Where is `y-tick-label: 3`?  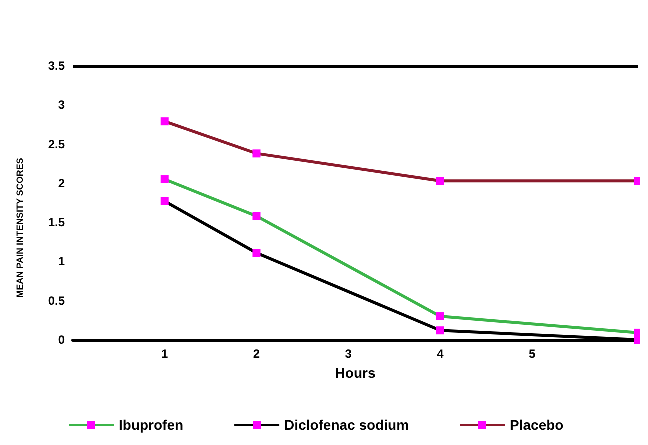 y-tick-label: 3 is located at coordinates (62, 105).